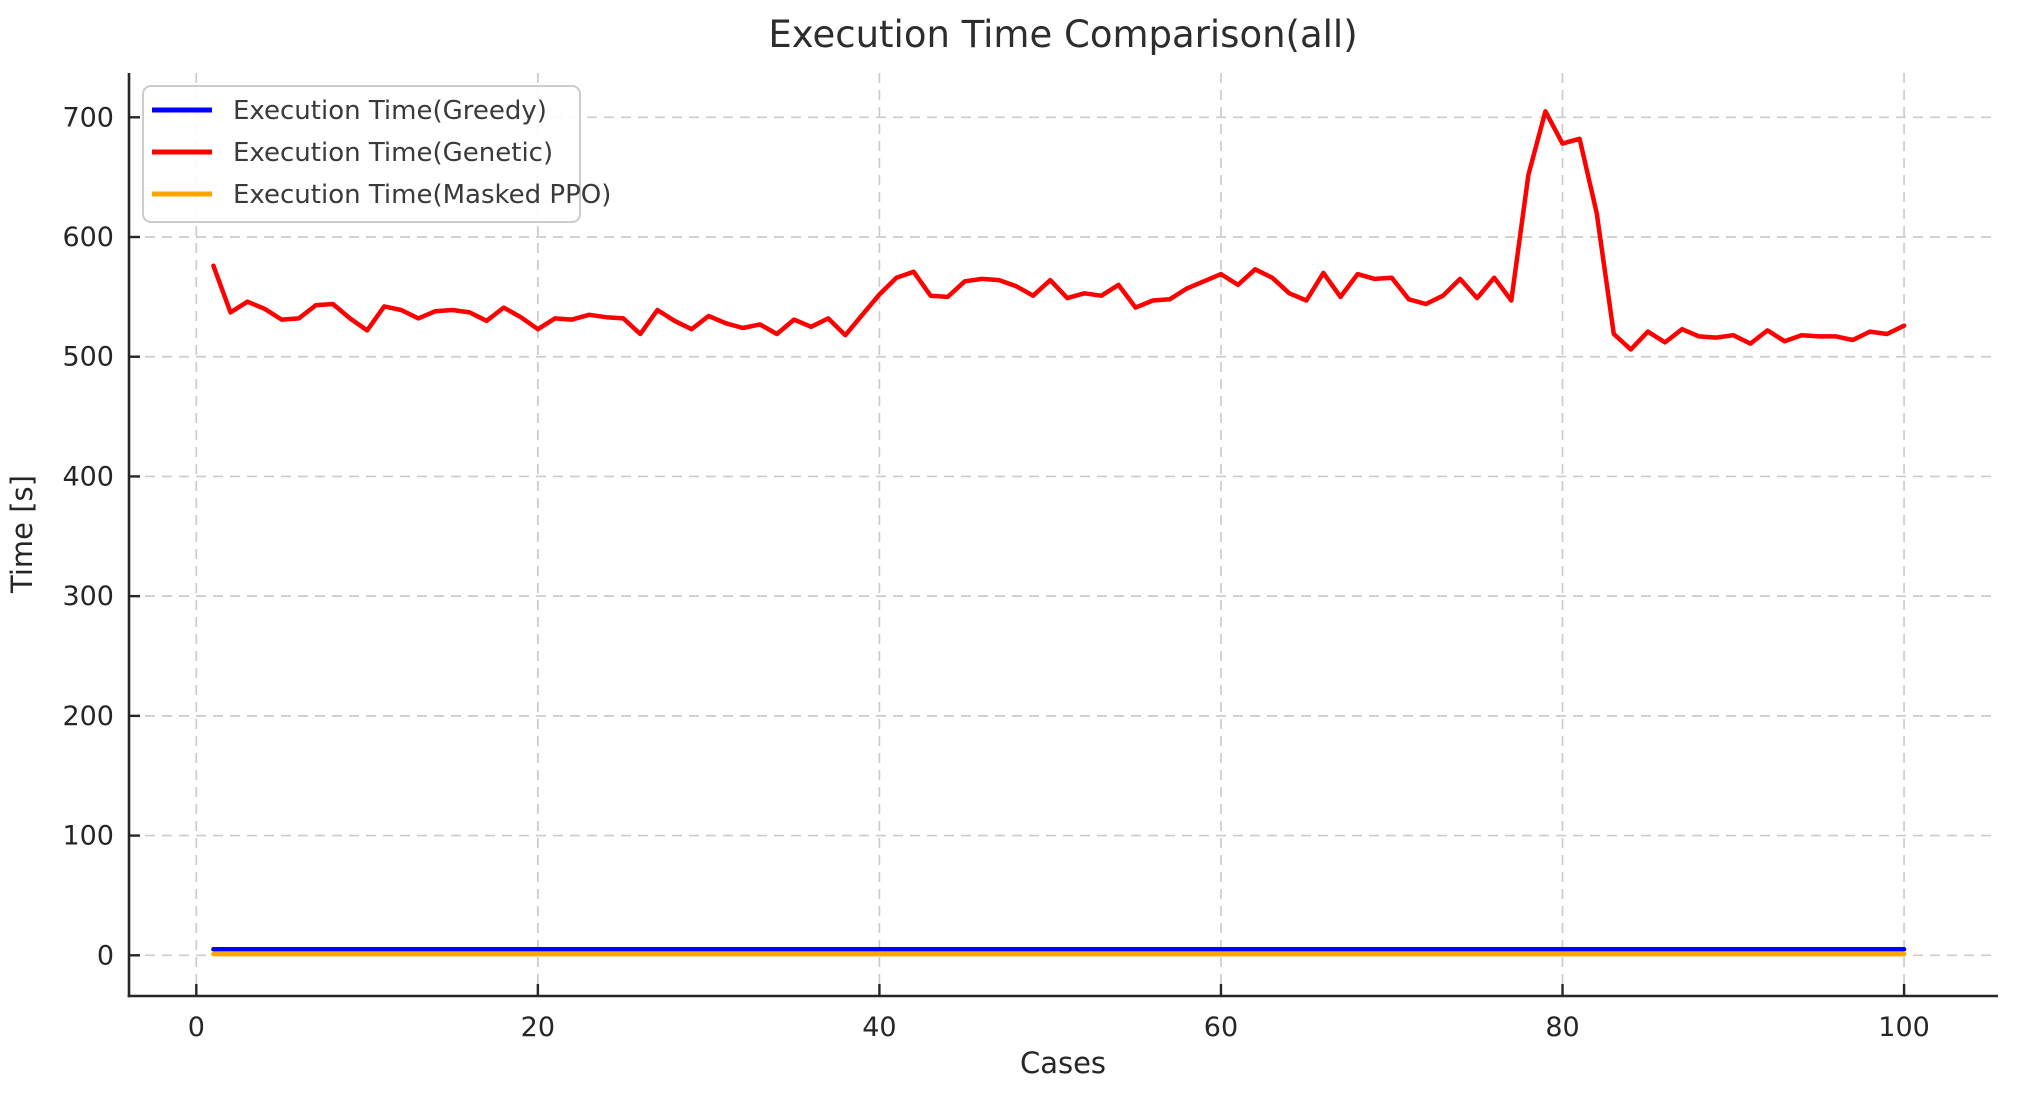 The image size is (2026, 1100). I want to click on y-tick-label: 300, so click(88, 596).